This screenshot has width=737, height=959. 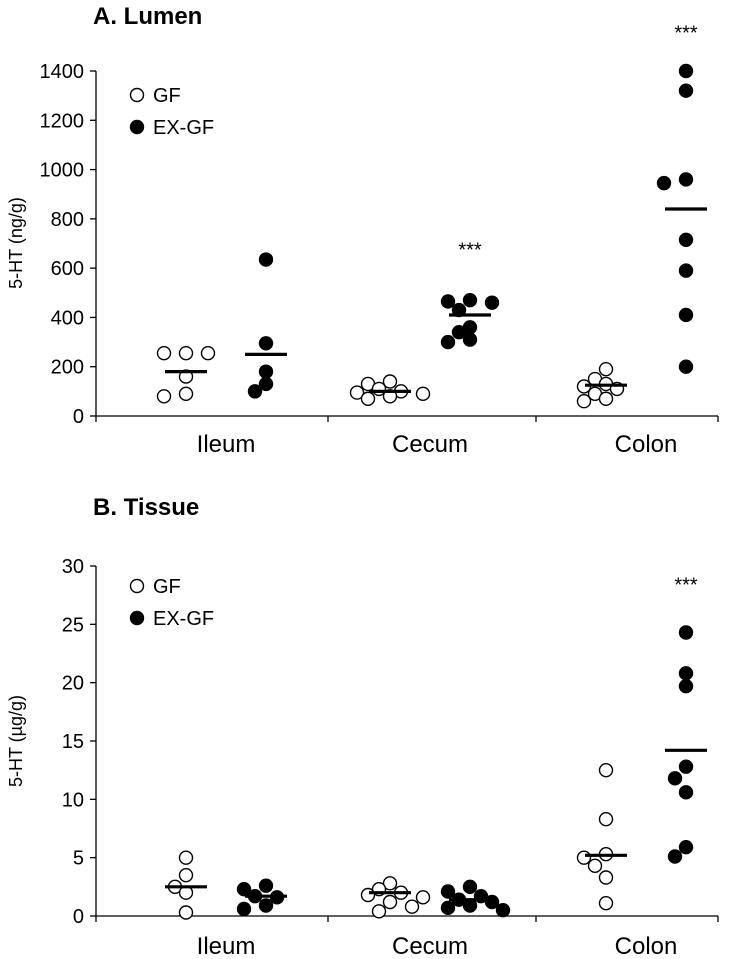 What do you see at coordinates (67, 269) in the screenshot?
I see `y-tick-label: 600` at bounding box center [67, 269].